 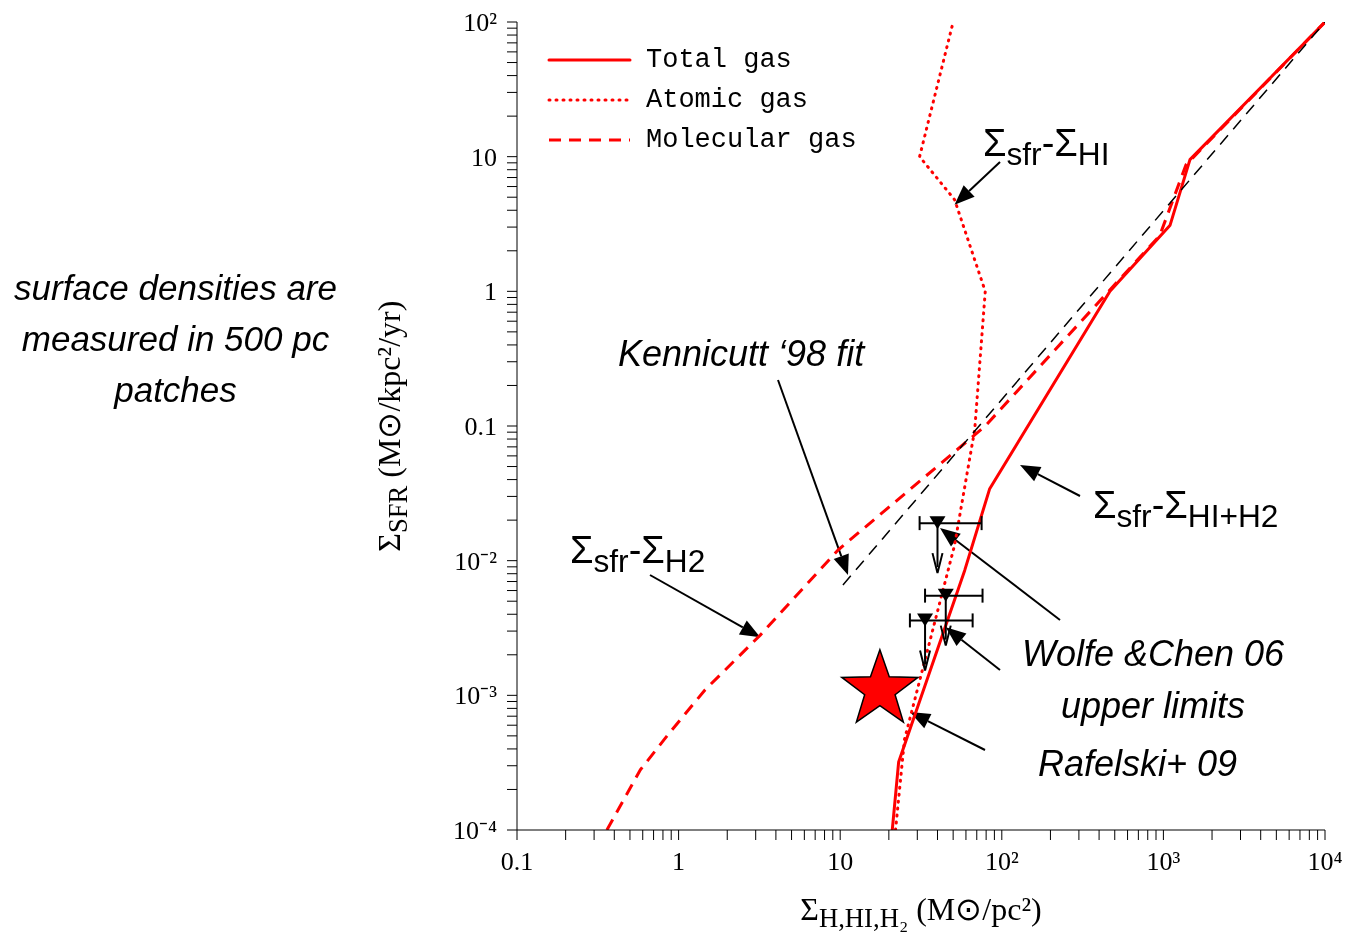 I want to click on x-tick-label: 1, so click(x=679, y=861).